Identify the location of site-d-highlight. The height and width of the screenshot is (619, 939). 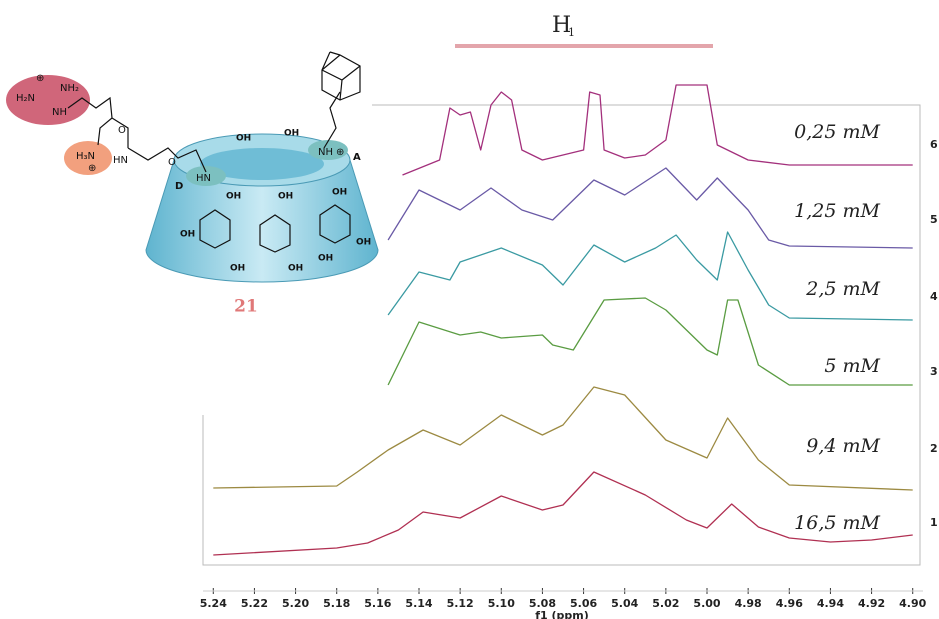
(206, 176).